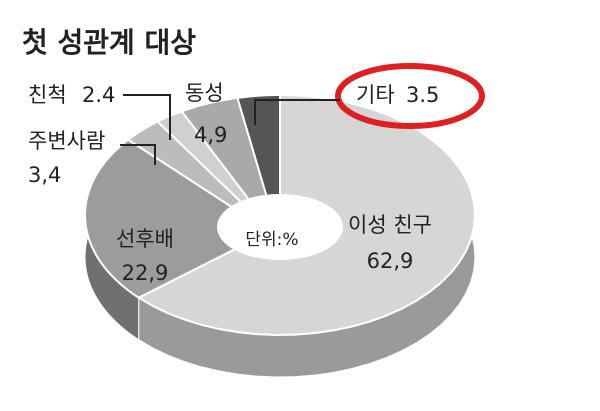 This screenshot has height=411, width=600. I want to click on value-label: 2.4, so click(98, 95).